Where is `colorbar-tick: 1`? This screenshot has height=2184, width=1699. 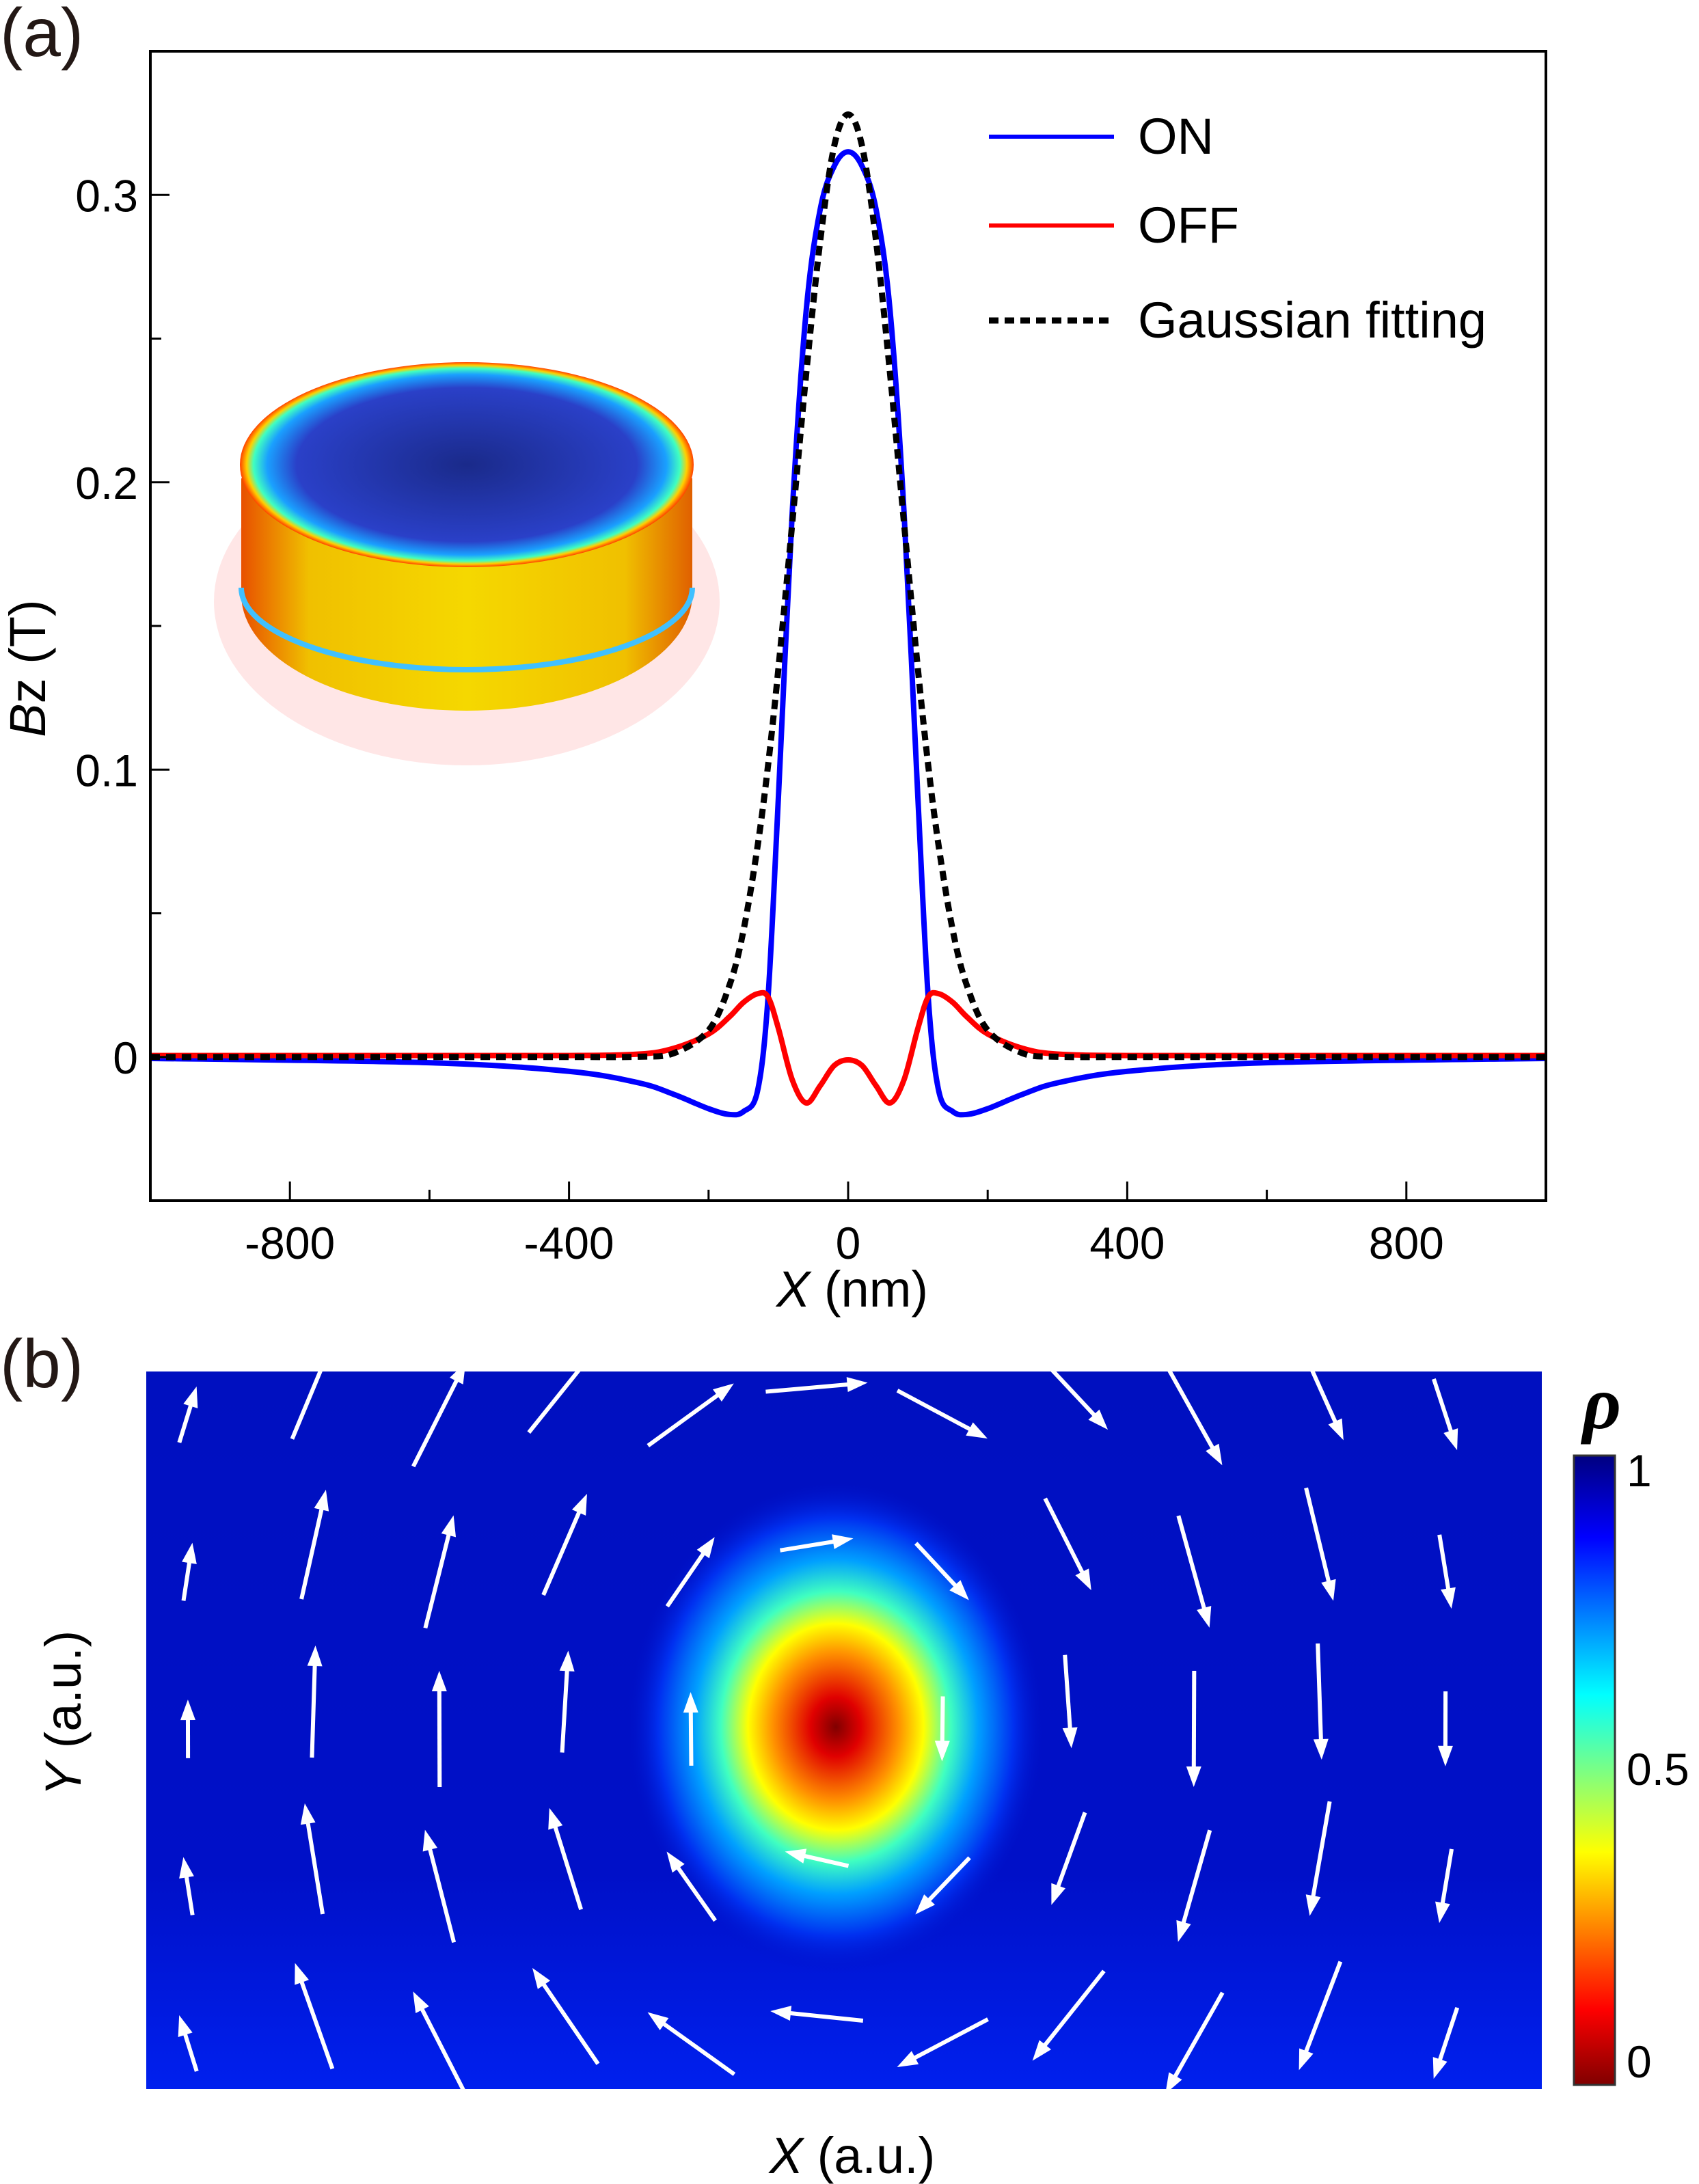 colorbar-tick: 1 is located at coordinates (1639, 1470).